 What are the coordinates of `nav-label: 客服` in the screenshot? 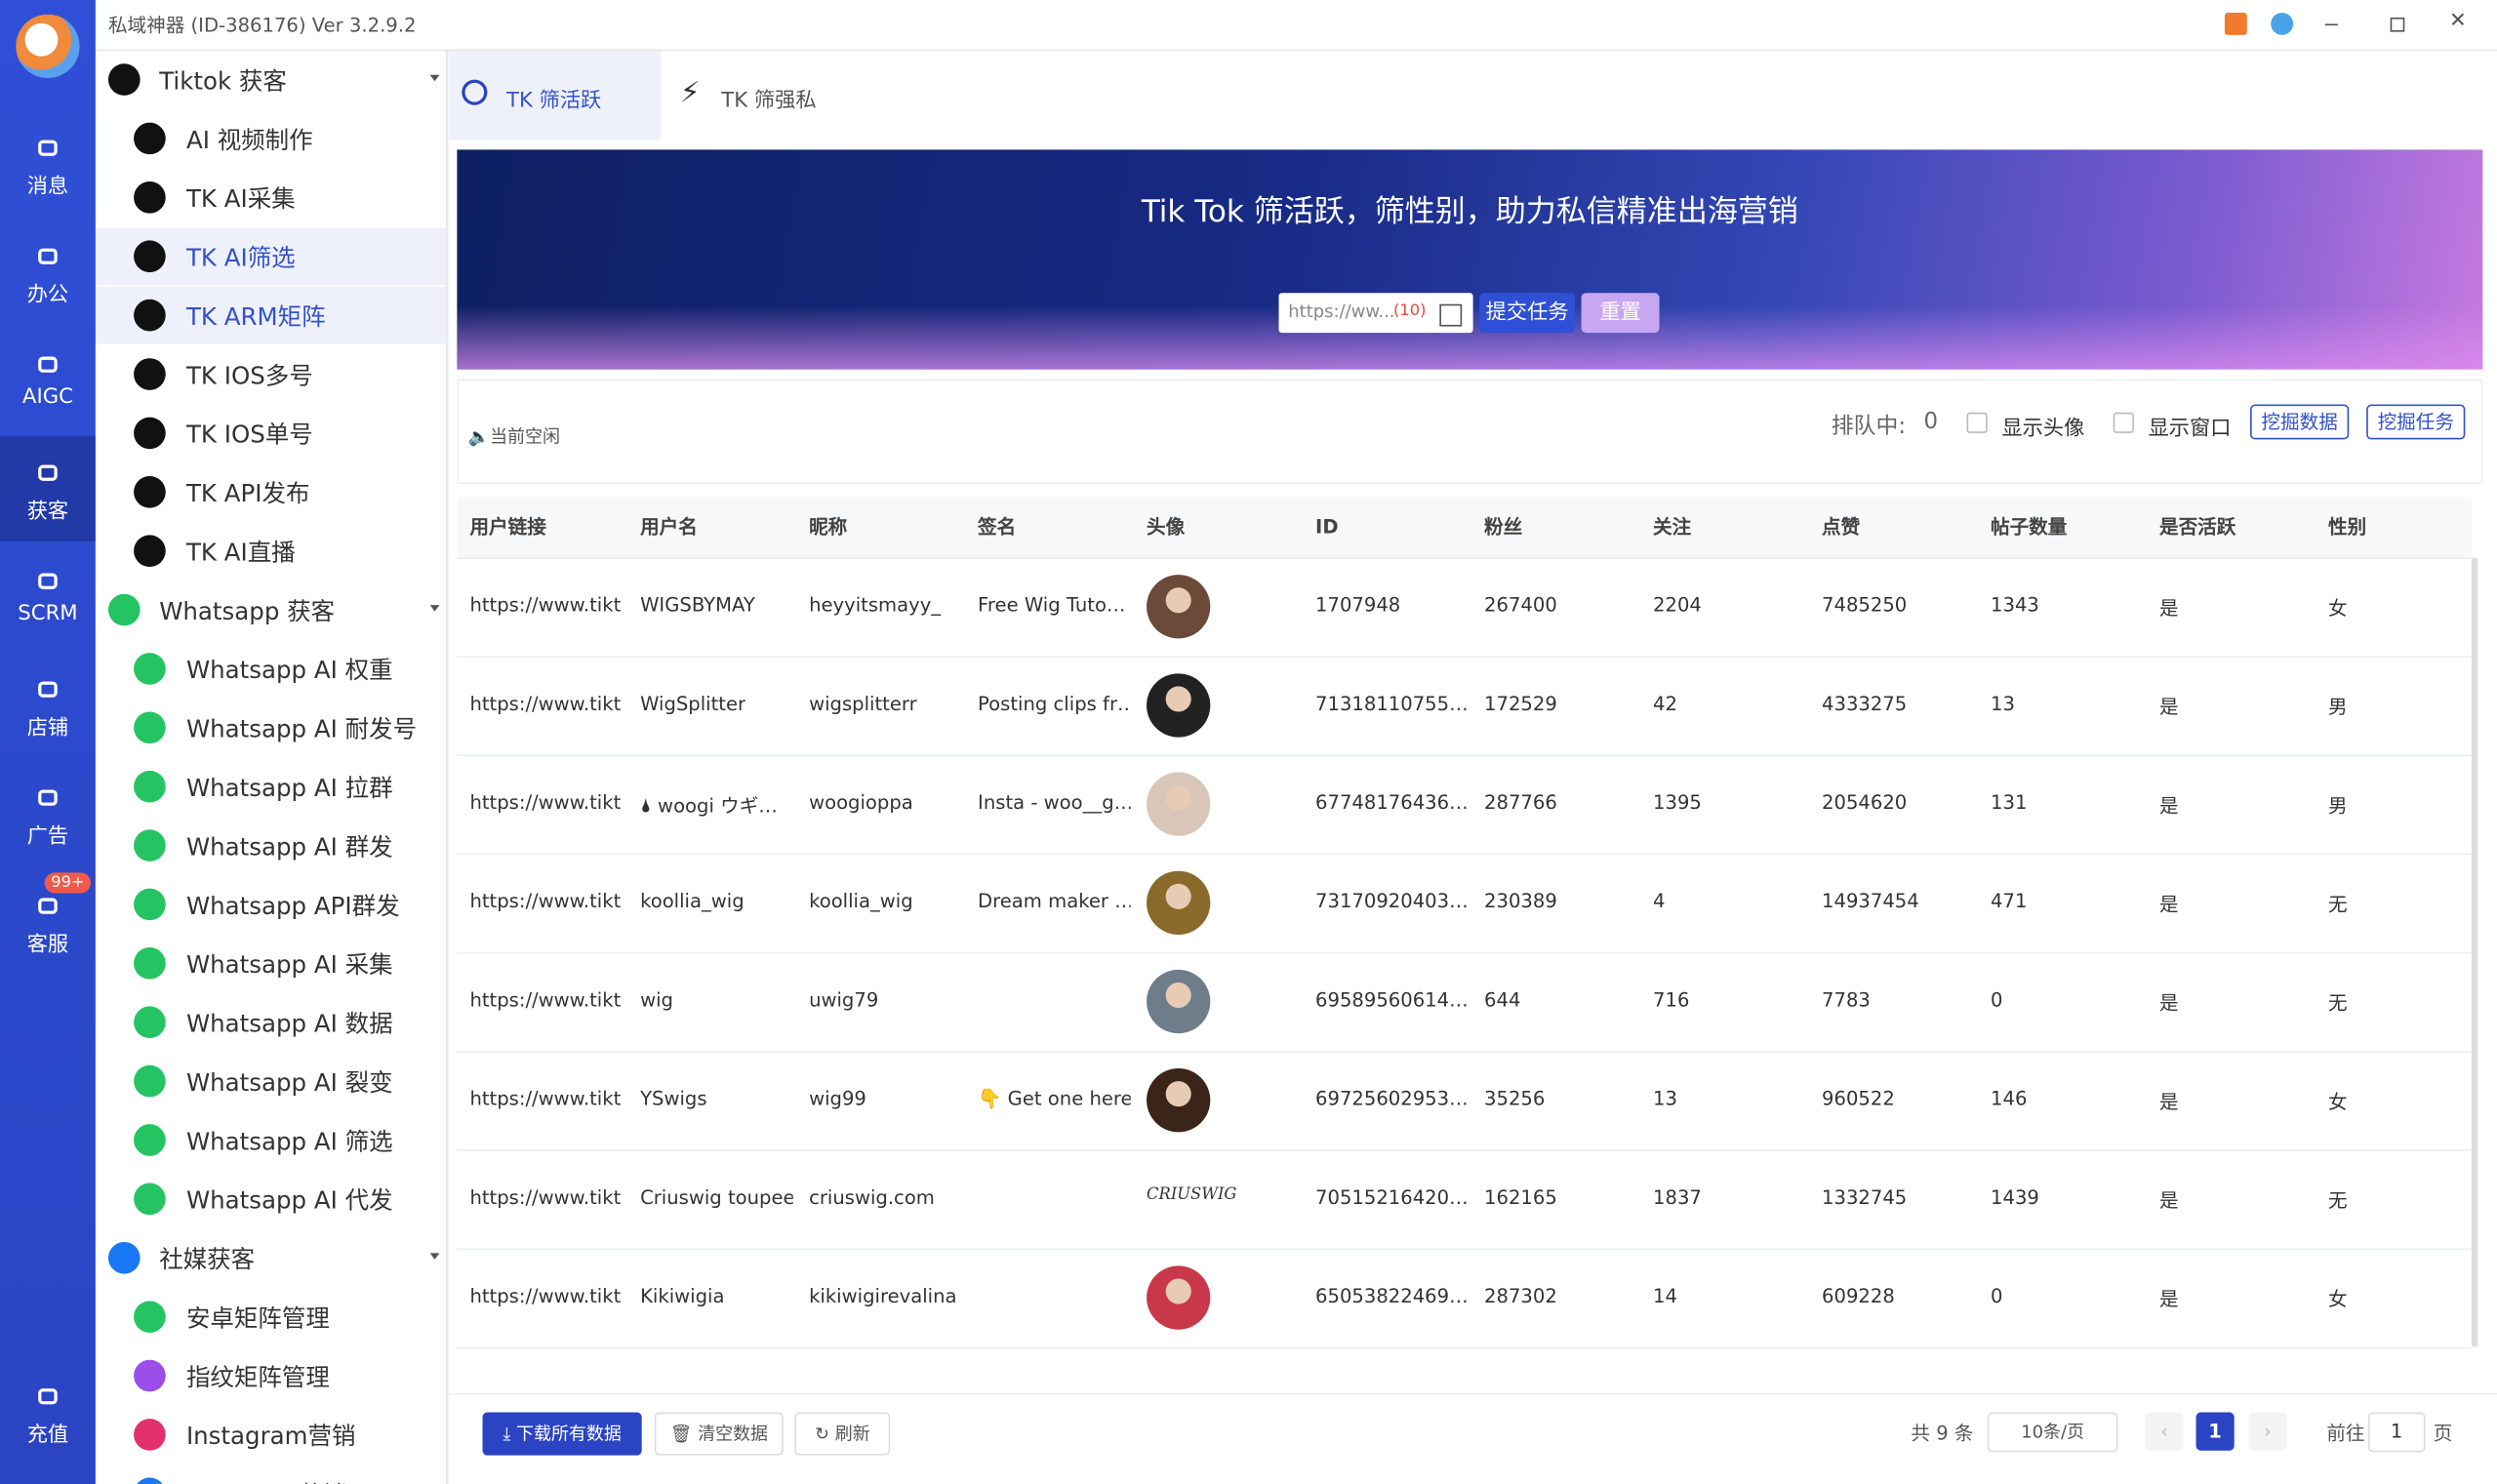 It's located at (47, 945).